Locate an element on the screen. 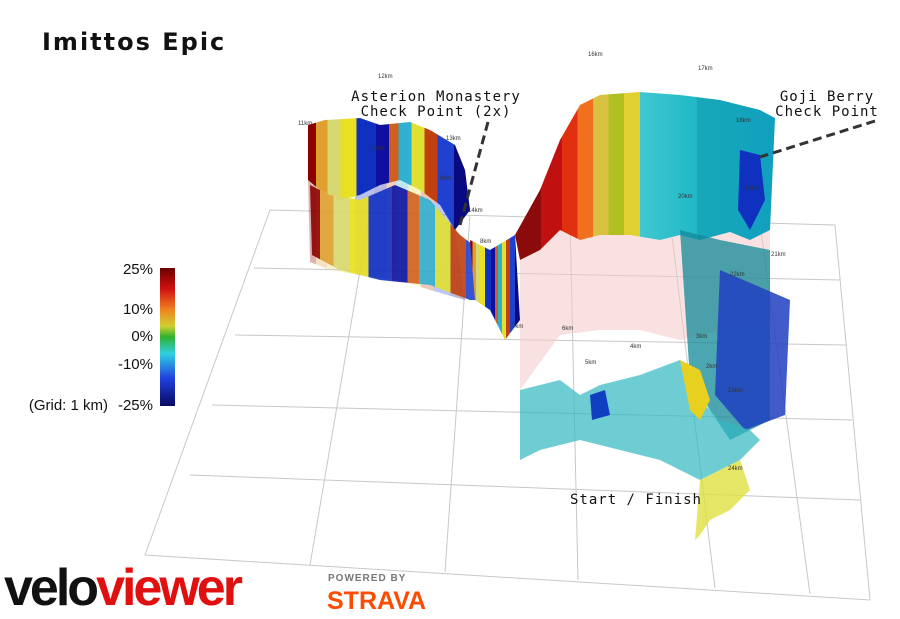 This screenshot has height=619, width=900. km-label: 10km is located at coordinates (377, 149).